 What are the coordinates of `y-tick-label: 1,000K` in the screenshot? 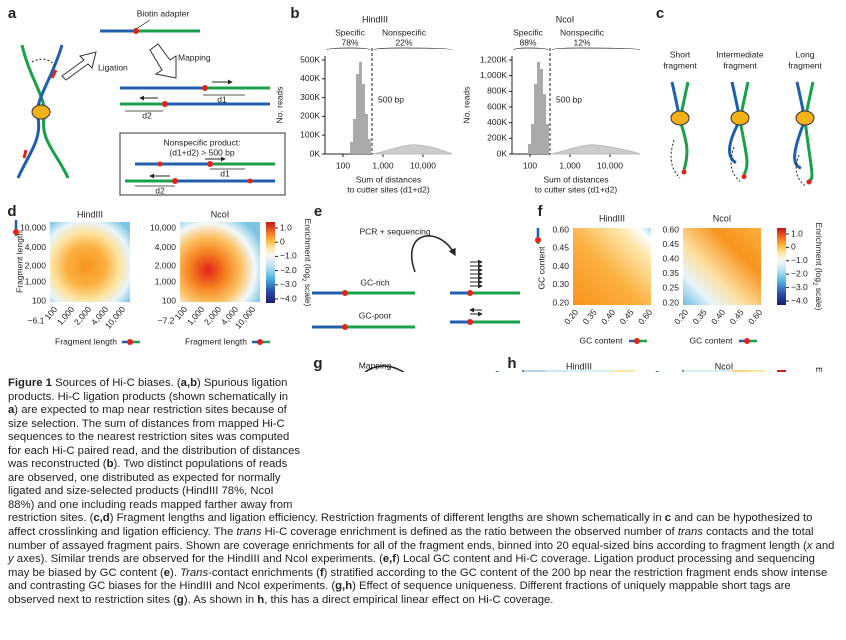 It's located at (493, 75).